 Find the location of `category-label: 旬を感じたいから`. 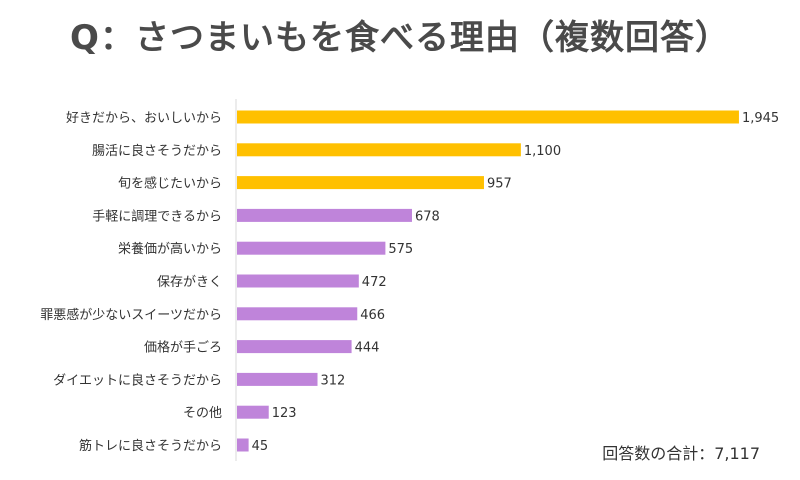

category-label: 旬を感じたいから is located at coordinates (170, 184).